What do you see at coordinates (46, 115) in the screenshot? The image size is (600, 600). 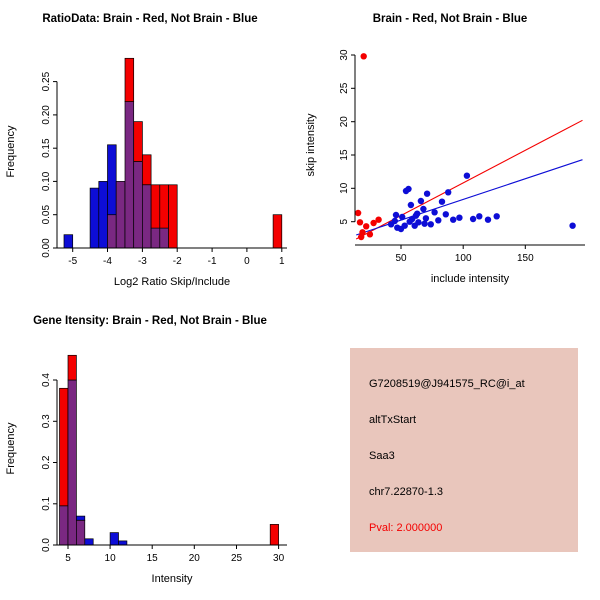 I see `y-tick-label: 0.20` at bounding box center [46, 115].